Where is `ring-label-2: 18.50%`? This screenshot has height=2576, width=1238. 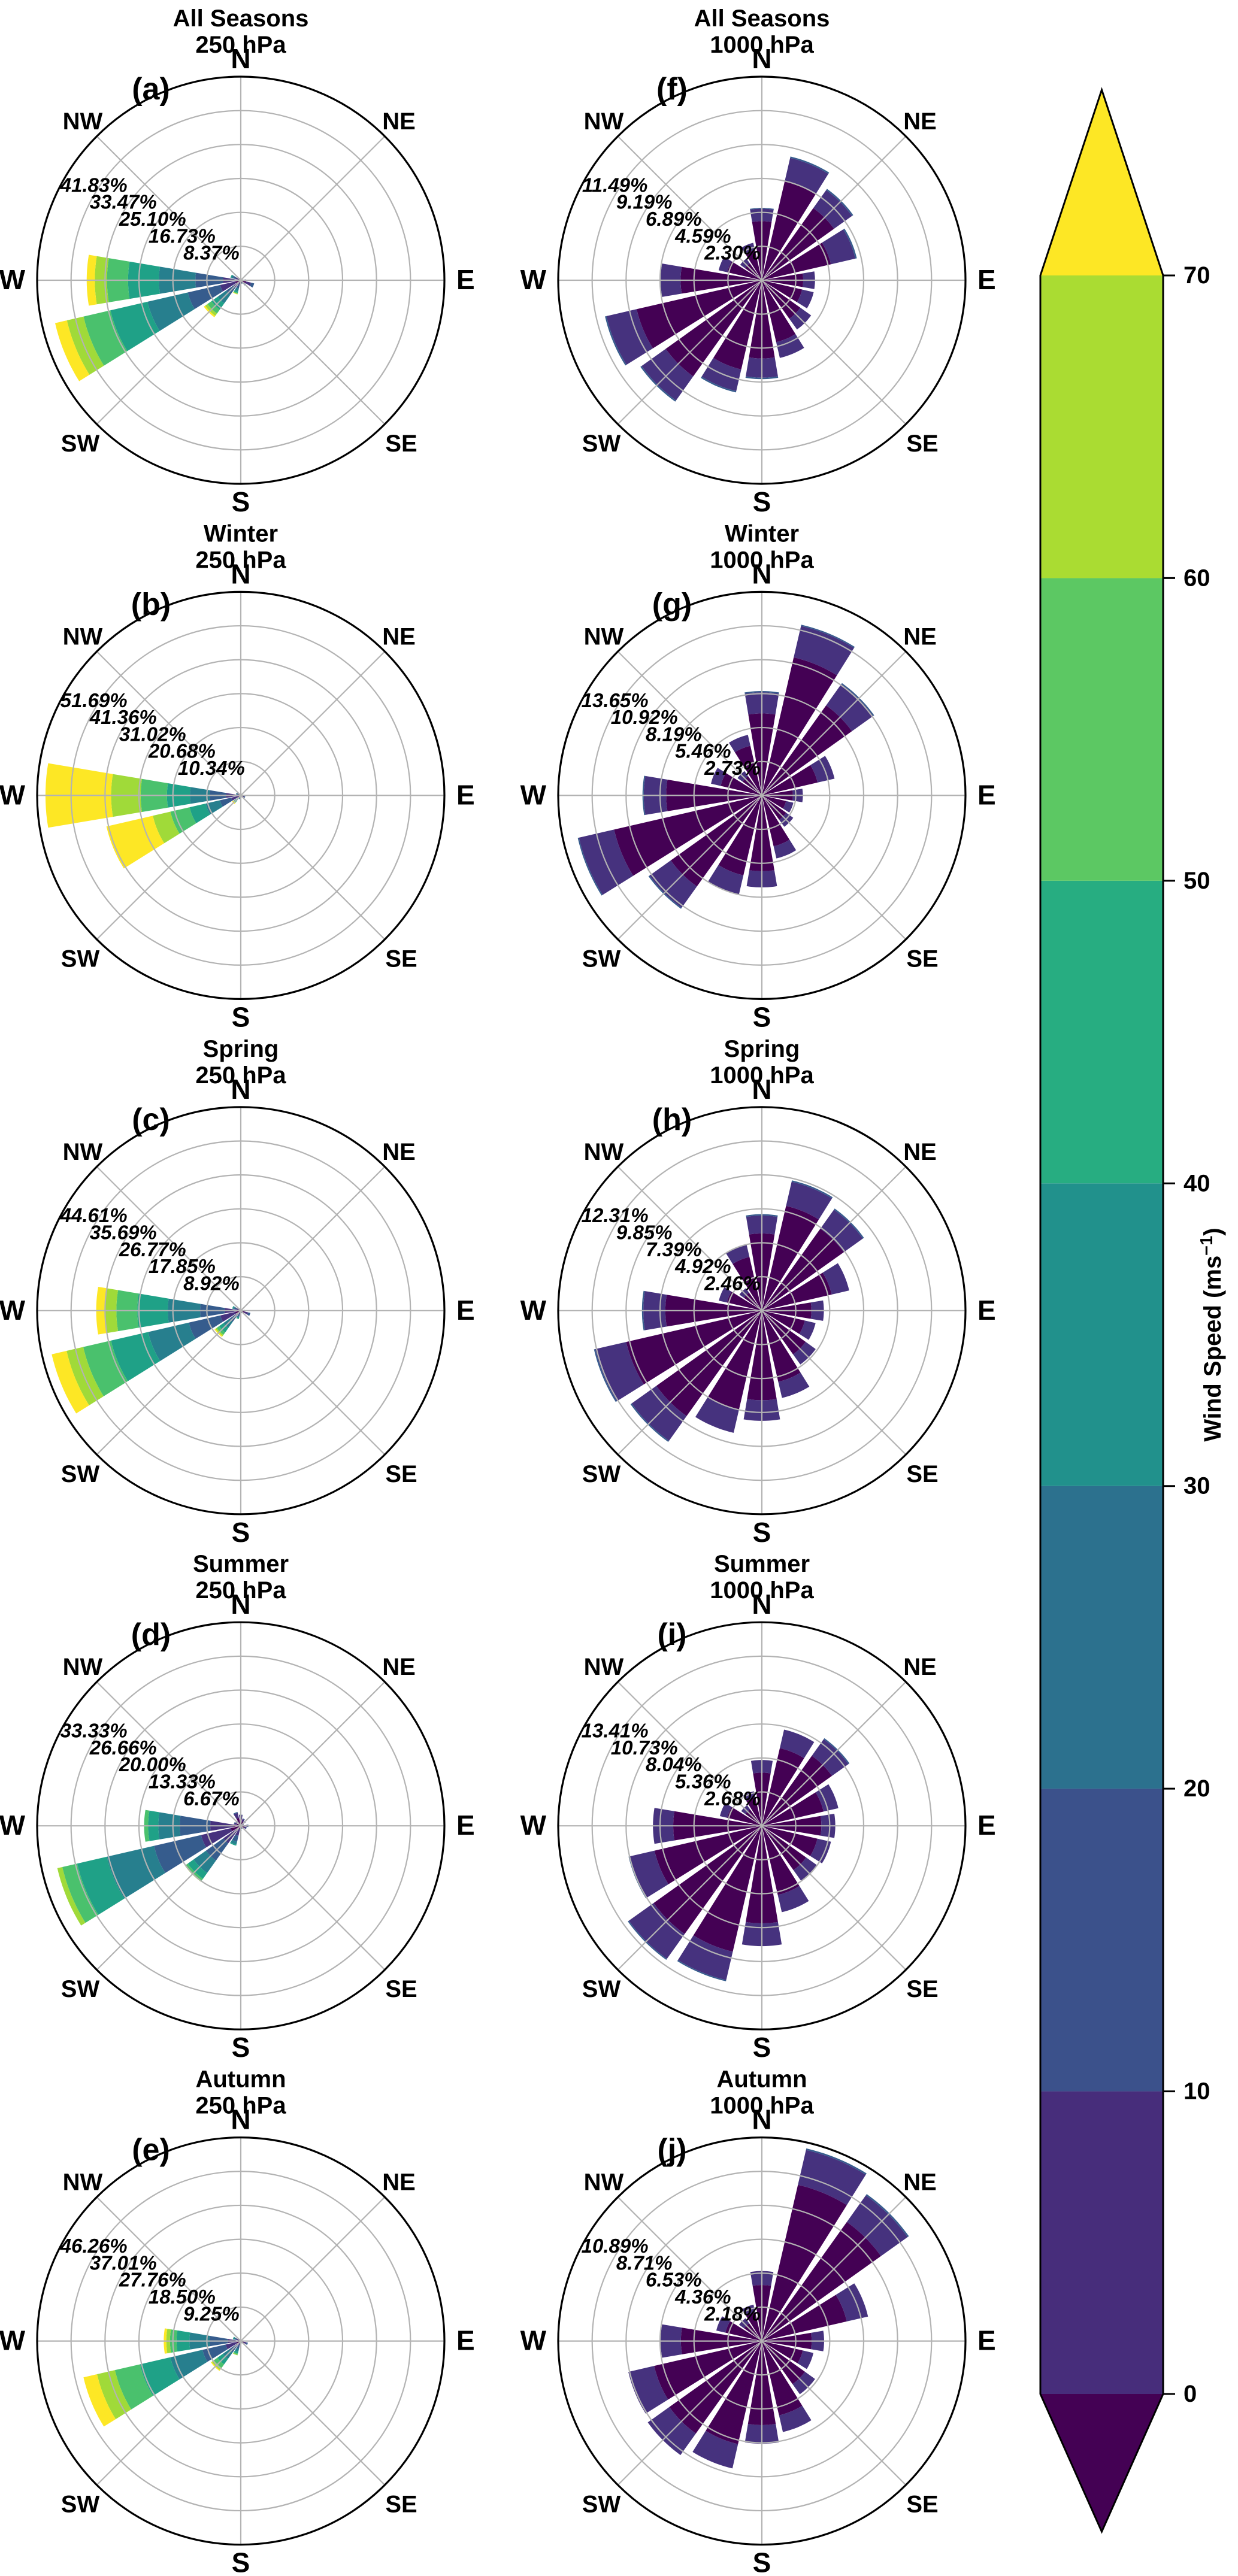 ring-label-2: 18.50% is located at coordinates (183, 2297).